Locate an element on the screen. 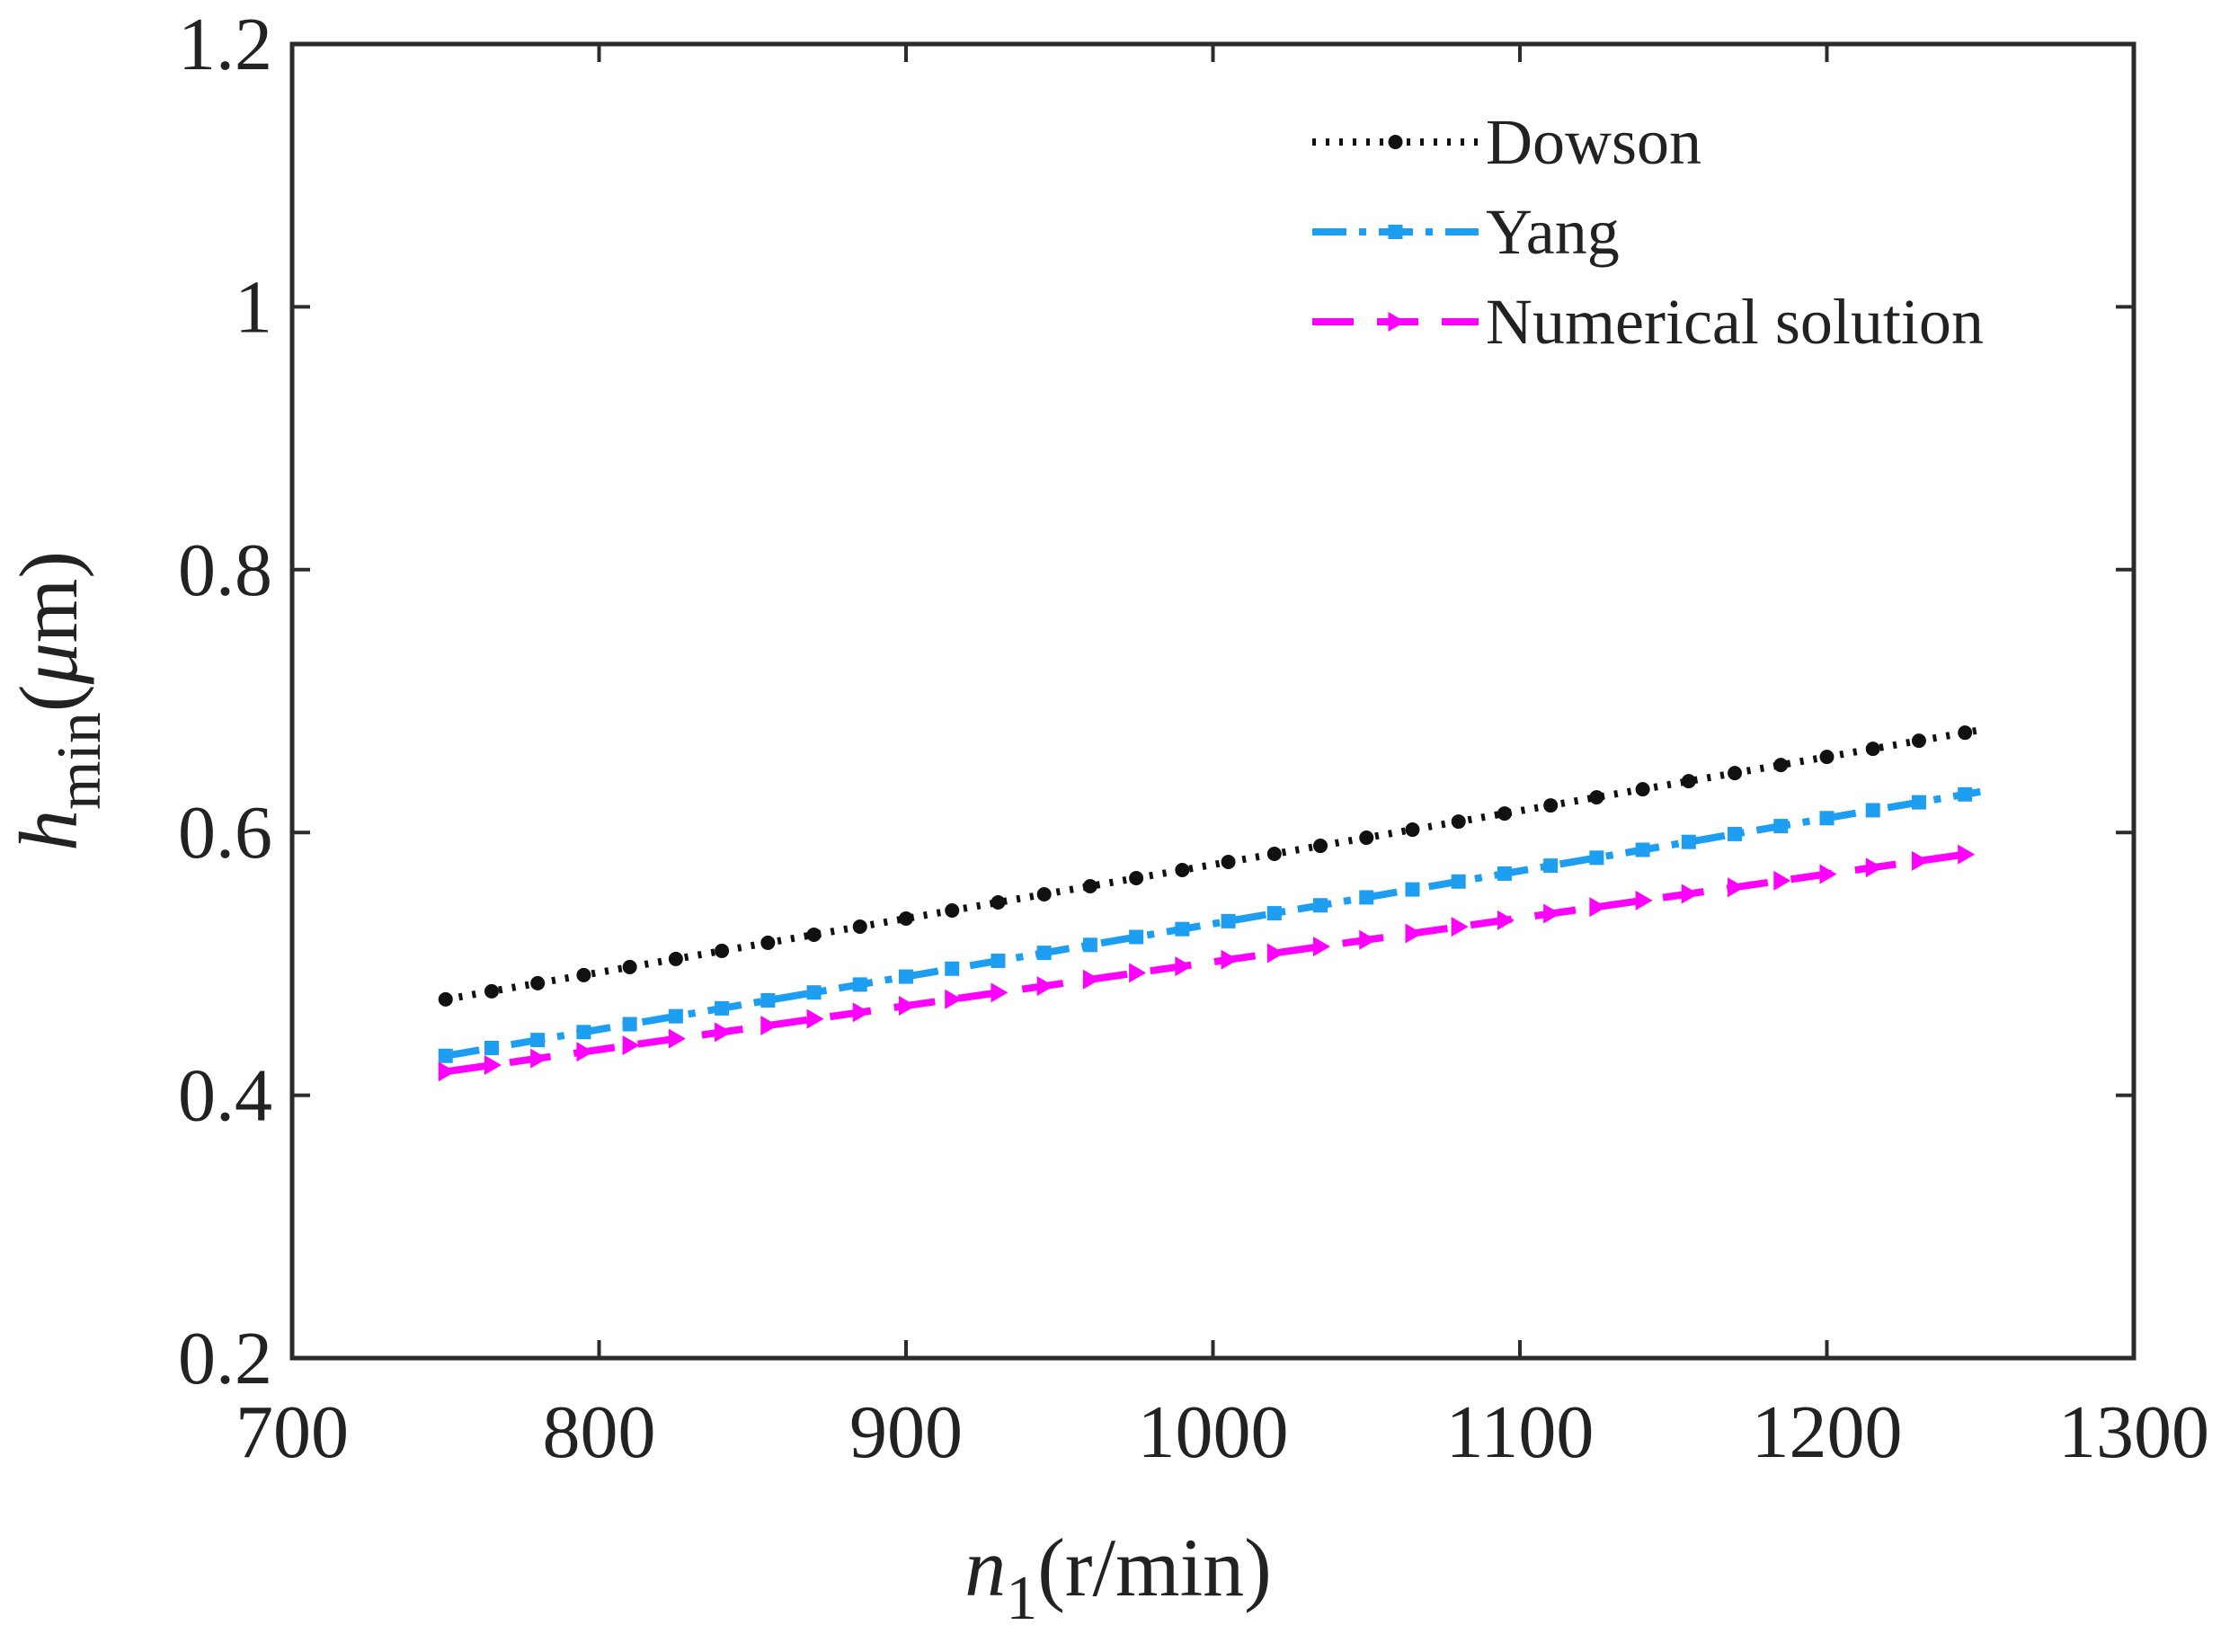  x-axis-title-var: n is located at coordinates (985, 1567).